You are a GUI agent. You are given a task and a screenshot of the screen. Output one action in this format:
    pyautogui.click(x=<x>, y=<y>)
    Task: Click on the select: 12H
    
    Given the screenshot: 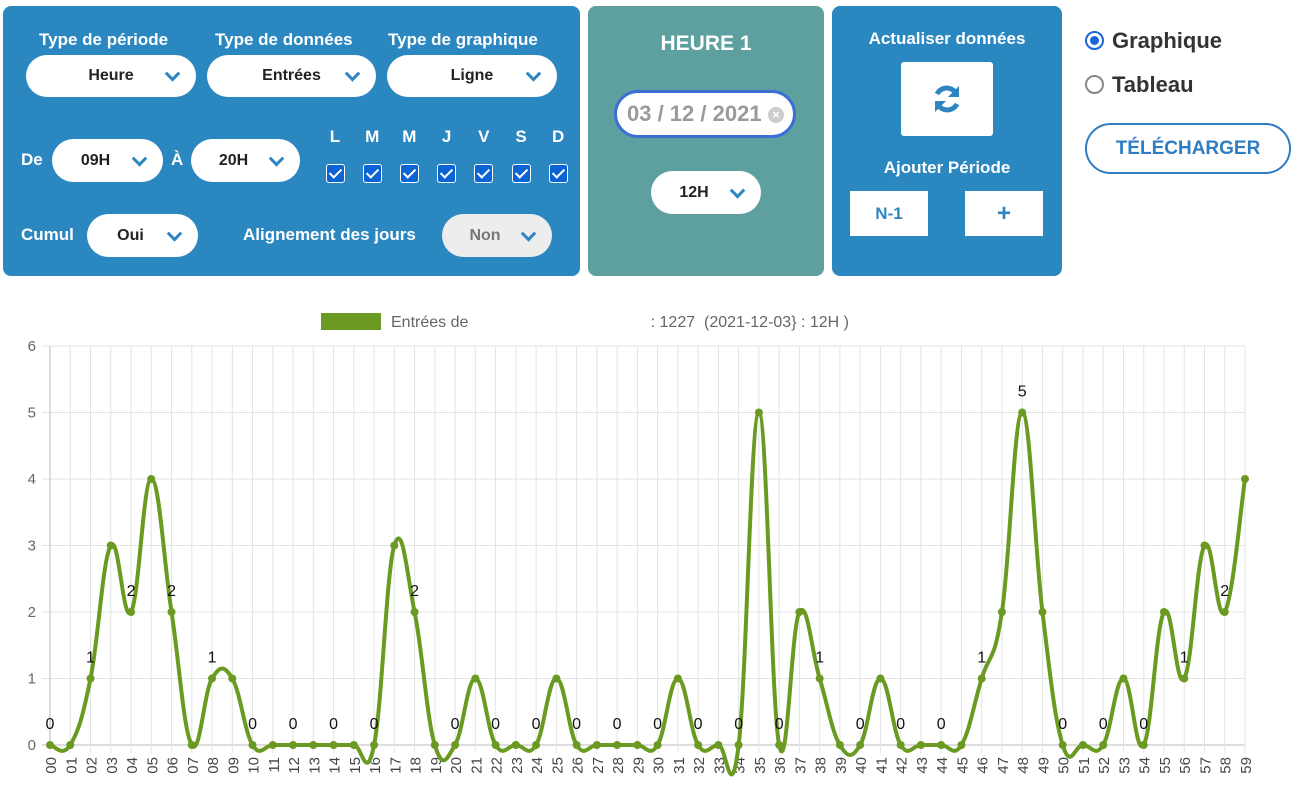 What is the action you would take?
    pyautogui.click(x=706, y=192)
    